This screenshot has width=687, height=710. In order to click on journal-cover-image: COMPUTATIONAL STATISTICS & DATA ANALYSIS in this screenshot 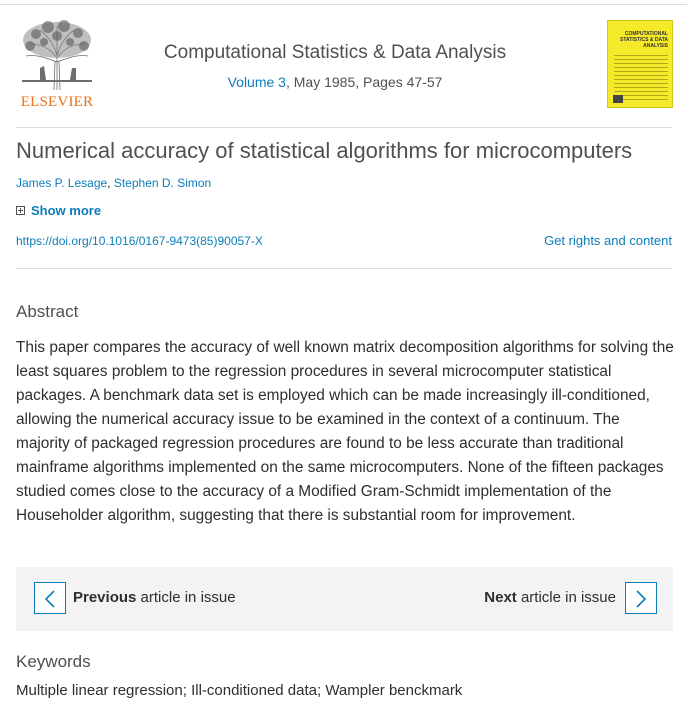, I will do `click(640, 64)`.